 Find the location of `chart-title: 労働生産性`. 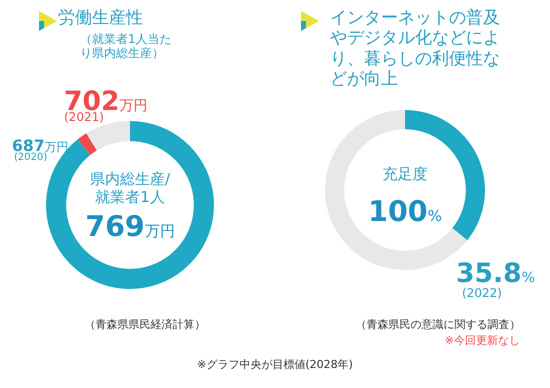

chart-title: 労働生産性 is located at coordinates (100, 18).